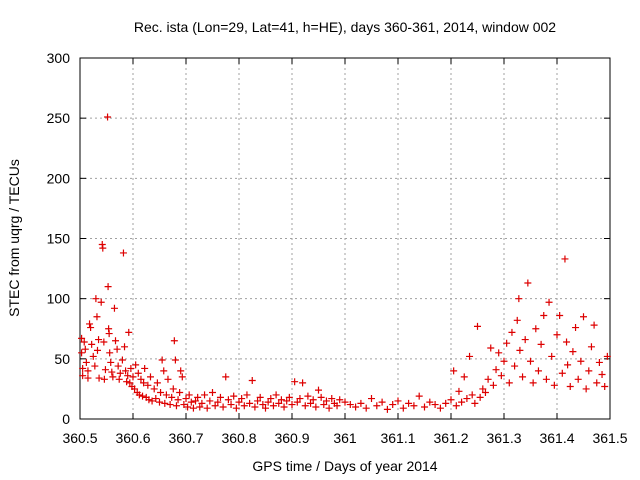 The image size is (640, 480). I want to click on x-tick-label: 361.4, so click(556, 438).